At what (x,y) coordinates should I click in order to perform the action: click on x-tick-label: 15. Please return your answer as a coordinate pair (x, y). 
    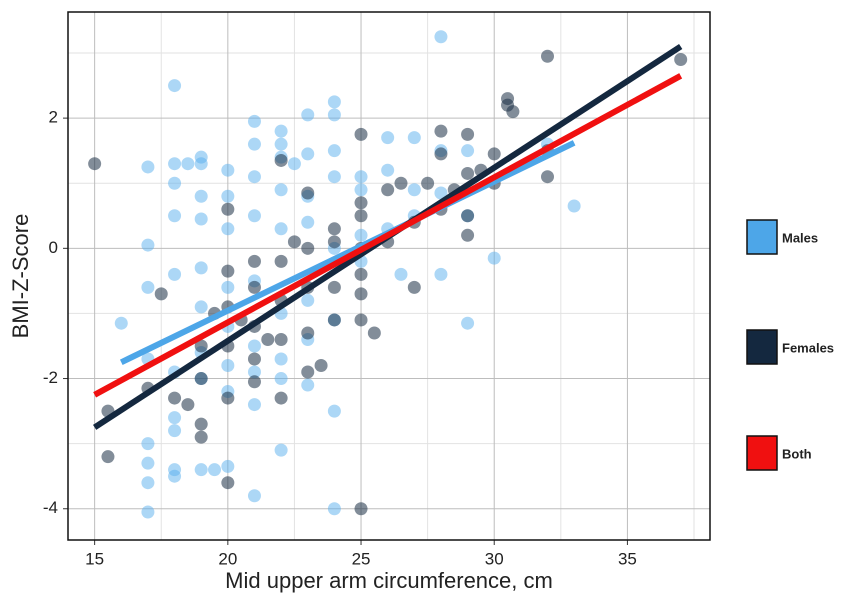
    Looking at the image, I should click on (94, 558).